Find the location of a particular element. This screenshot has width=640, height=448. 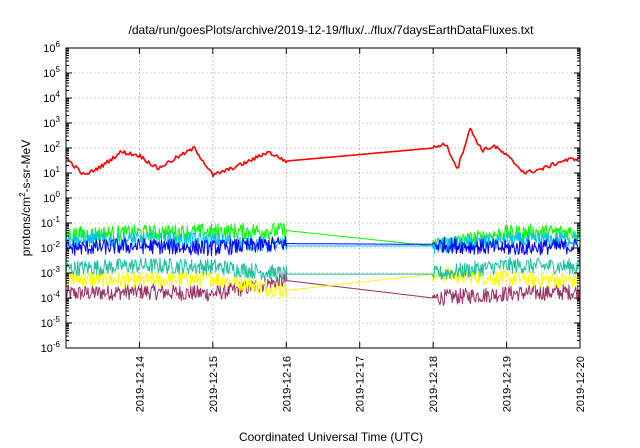

y-tick-label: 10² is located at coordinates (51, 147).